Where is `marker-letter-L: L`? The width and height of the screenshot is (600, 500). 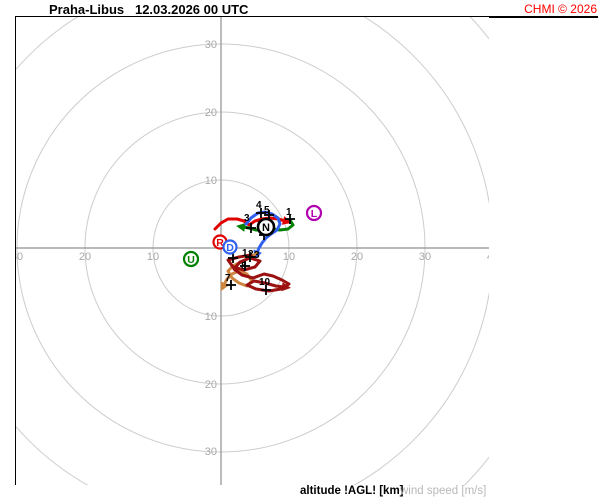
marker-letter-L: L is located at coordinates (314, 214).